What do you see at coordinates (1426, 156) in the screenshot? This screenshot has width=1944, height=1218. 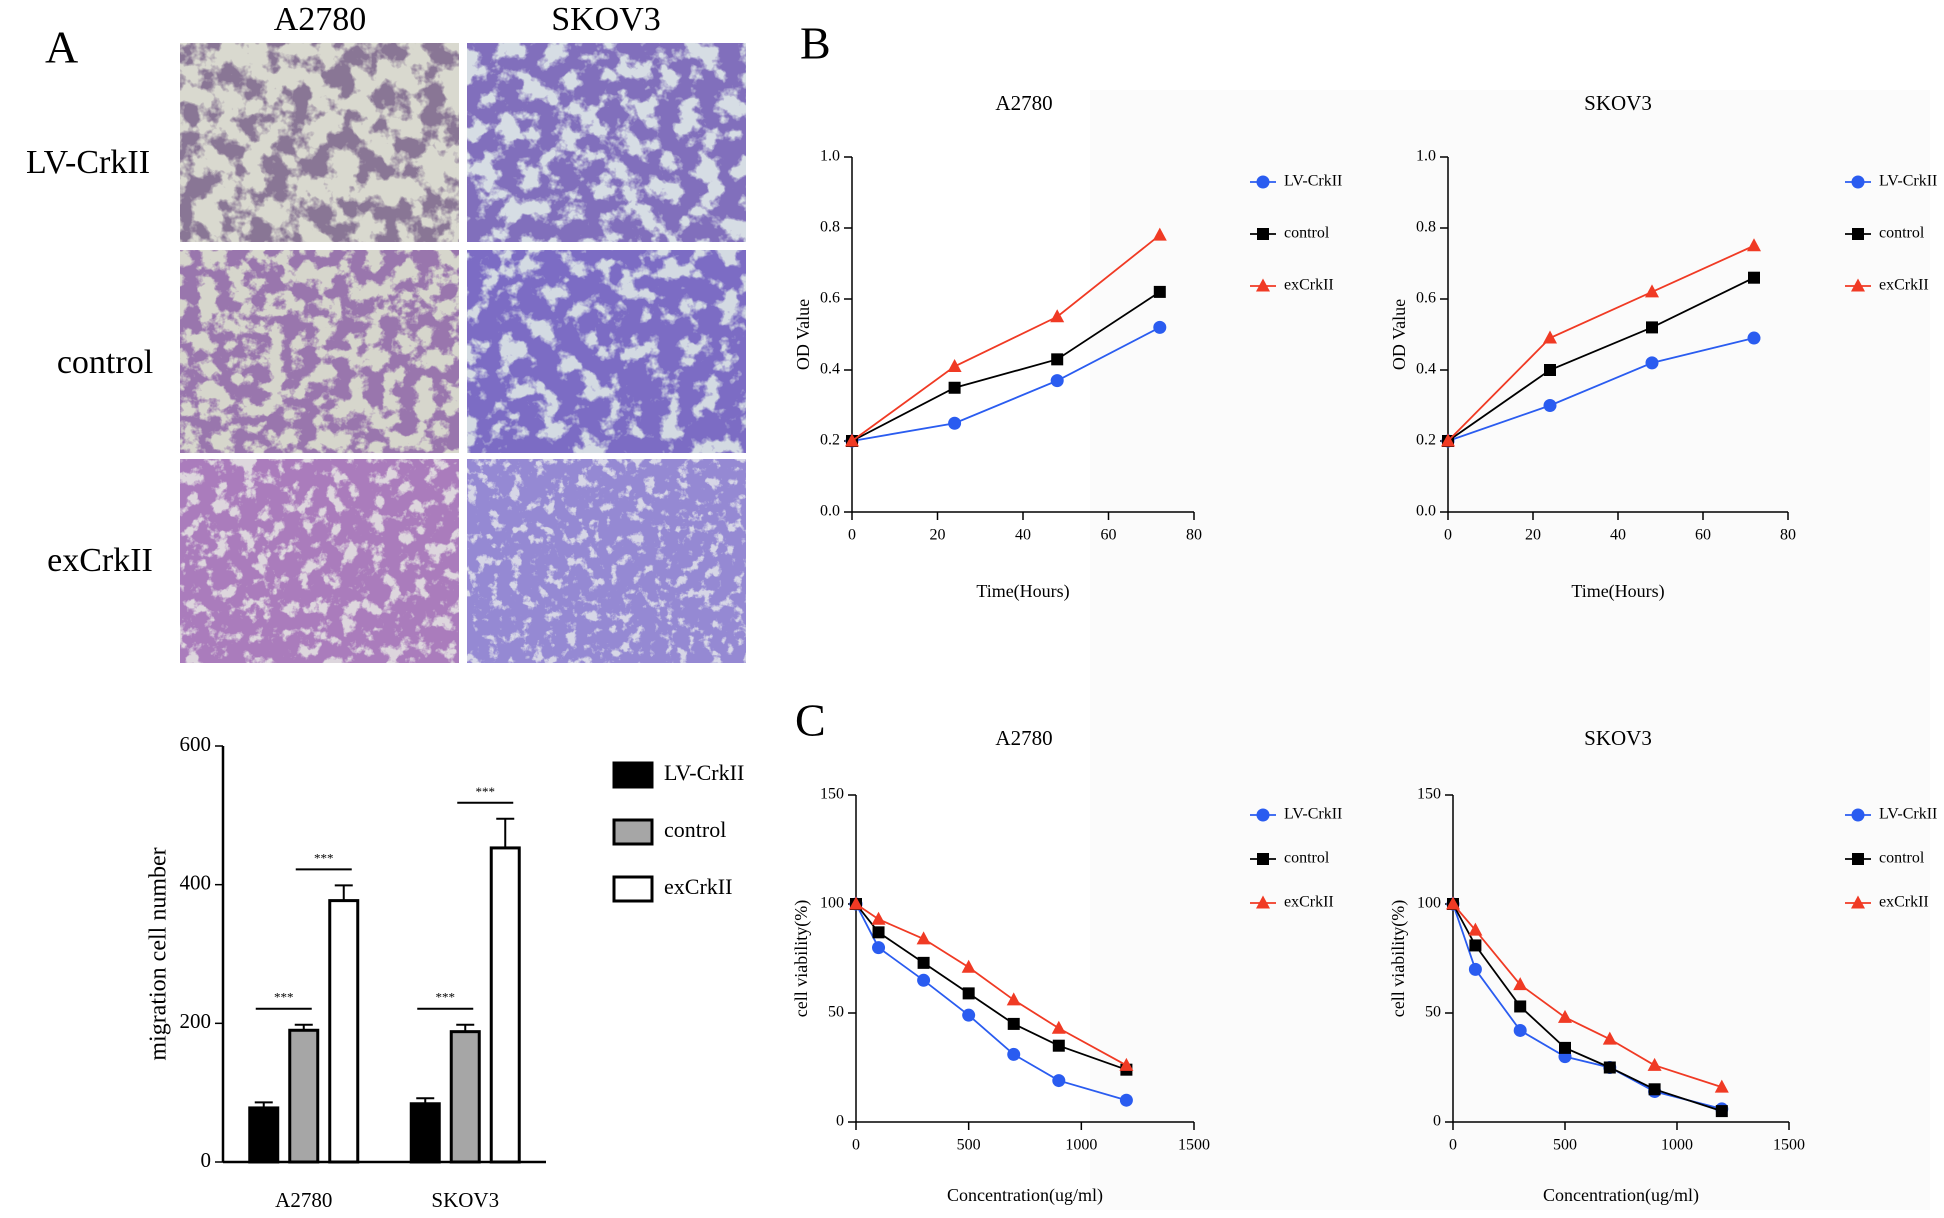 I see `y-tick-label: 1.0` at bounding box center [1426, 156].